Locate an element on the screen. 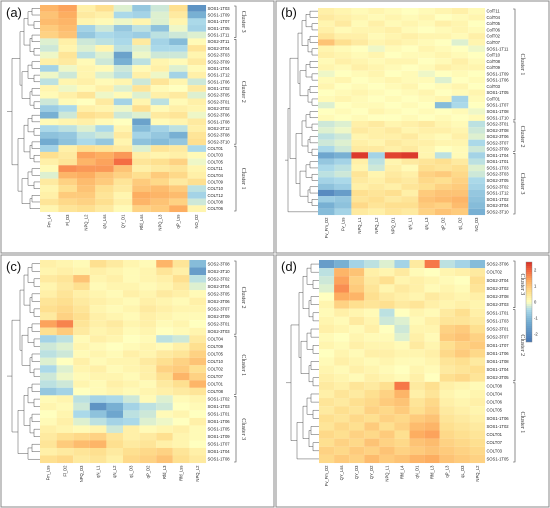 Image resolution: width=550 pixels, height=508 pixels. row-label: SOS2-3T06 is located at coordinates (498, 136).